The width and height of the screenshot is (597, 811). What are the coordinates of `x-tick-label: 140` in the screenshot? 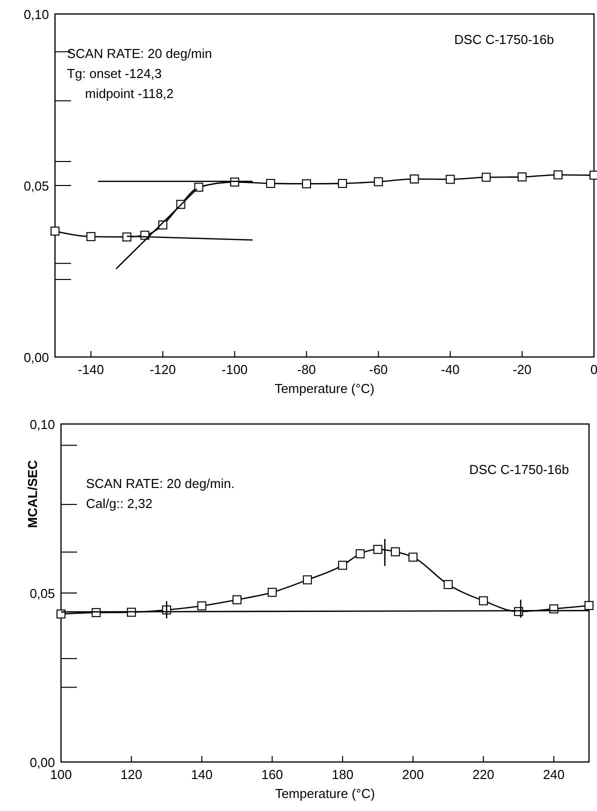 It's located at (201, 774).